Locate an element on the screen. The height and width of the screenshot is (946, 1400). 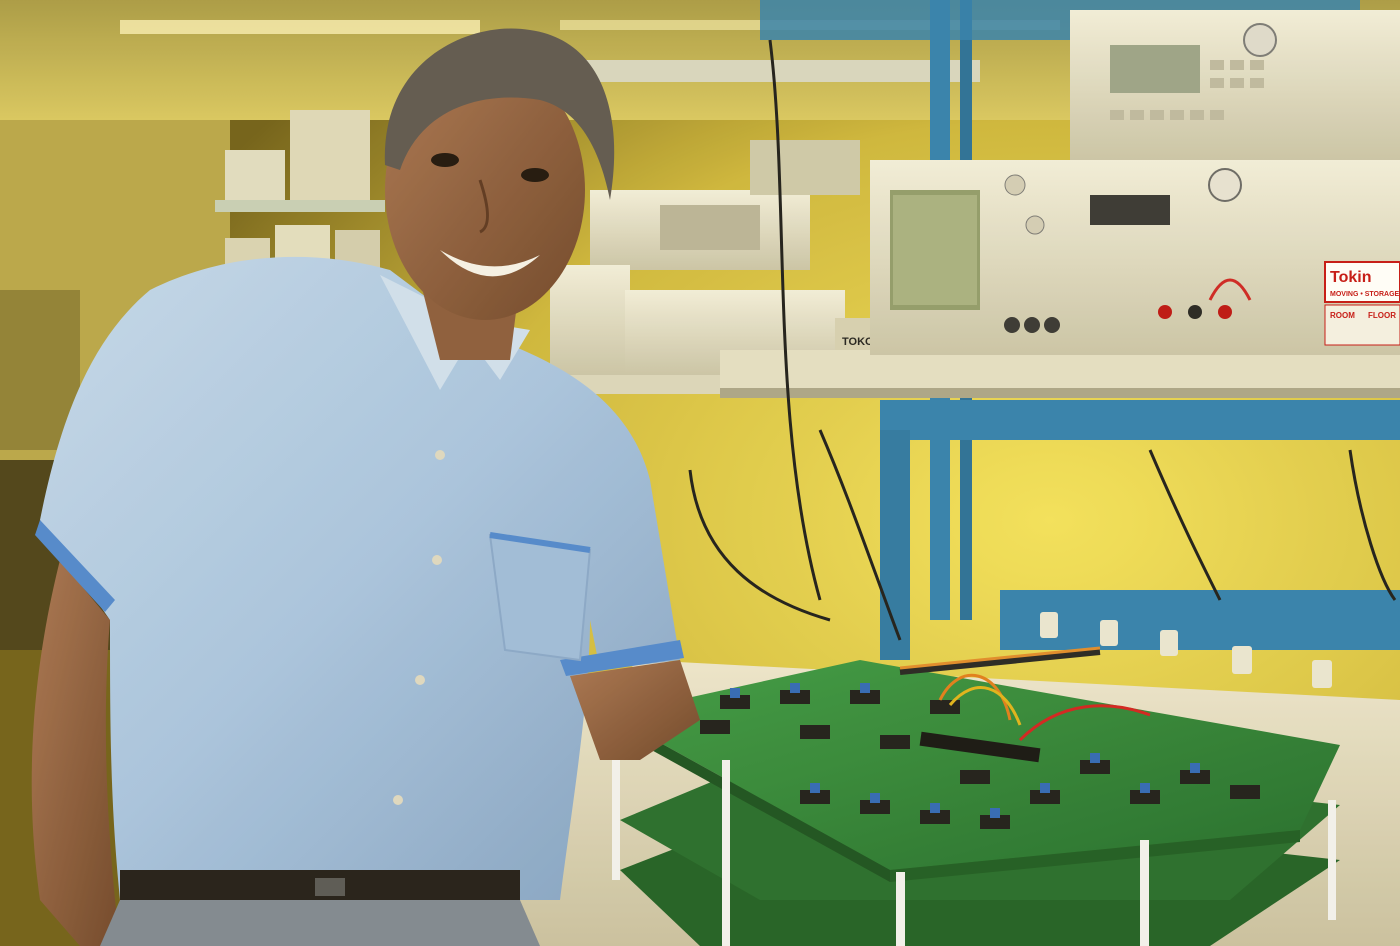
mover-sticker is located at coordinates (1362, 282).